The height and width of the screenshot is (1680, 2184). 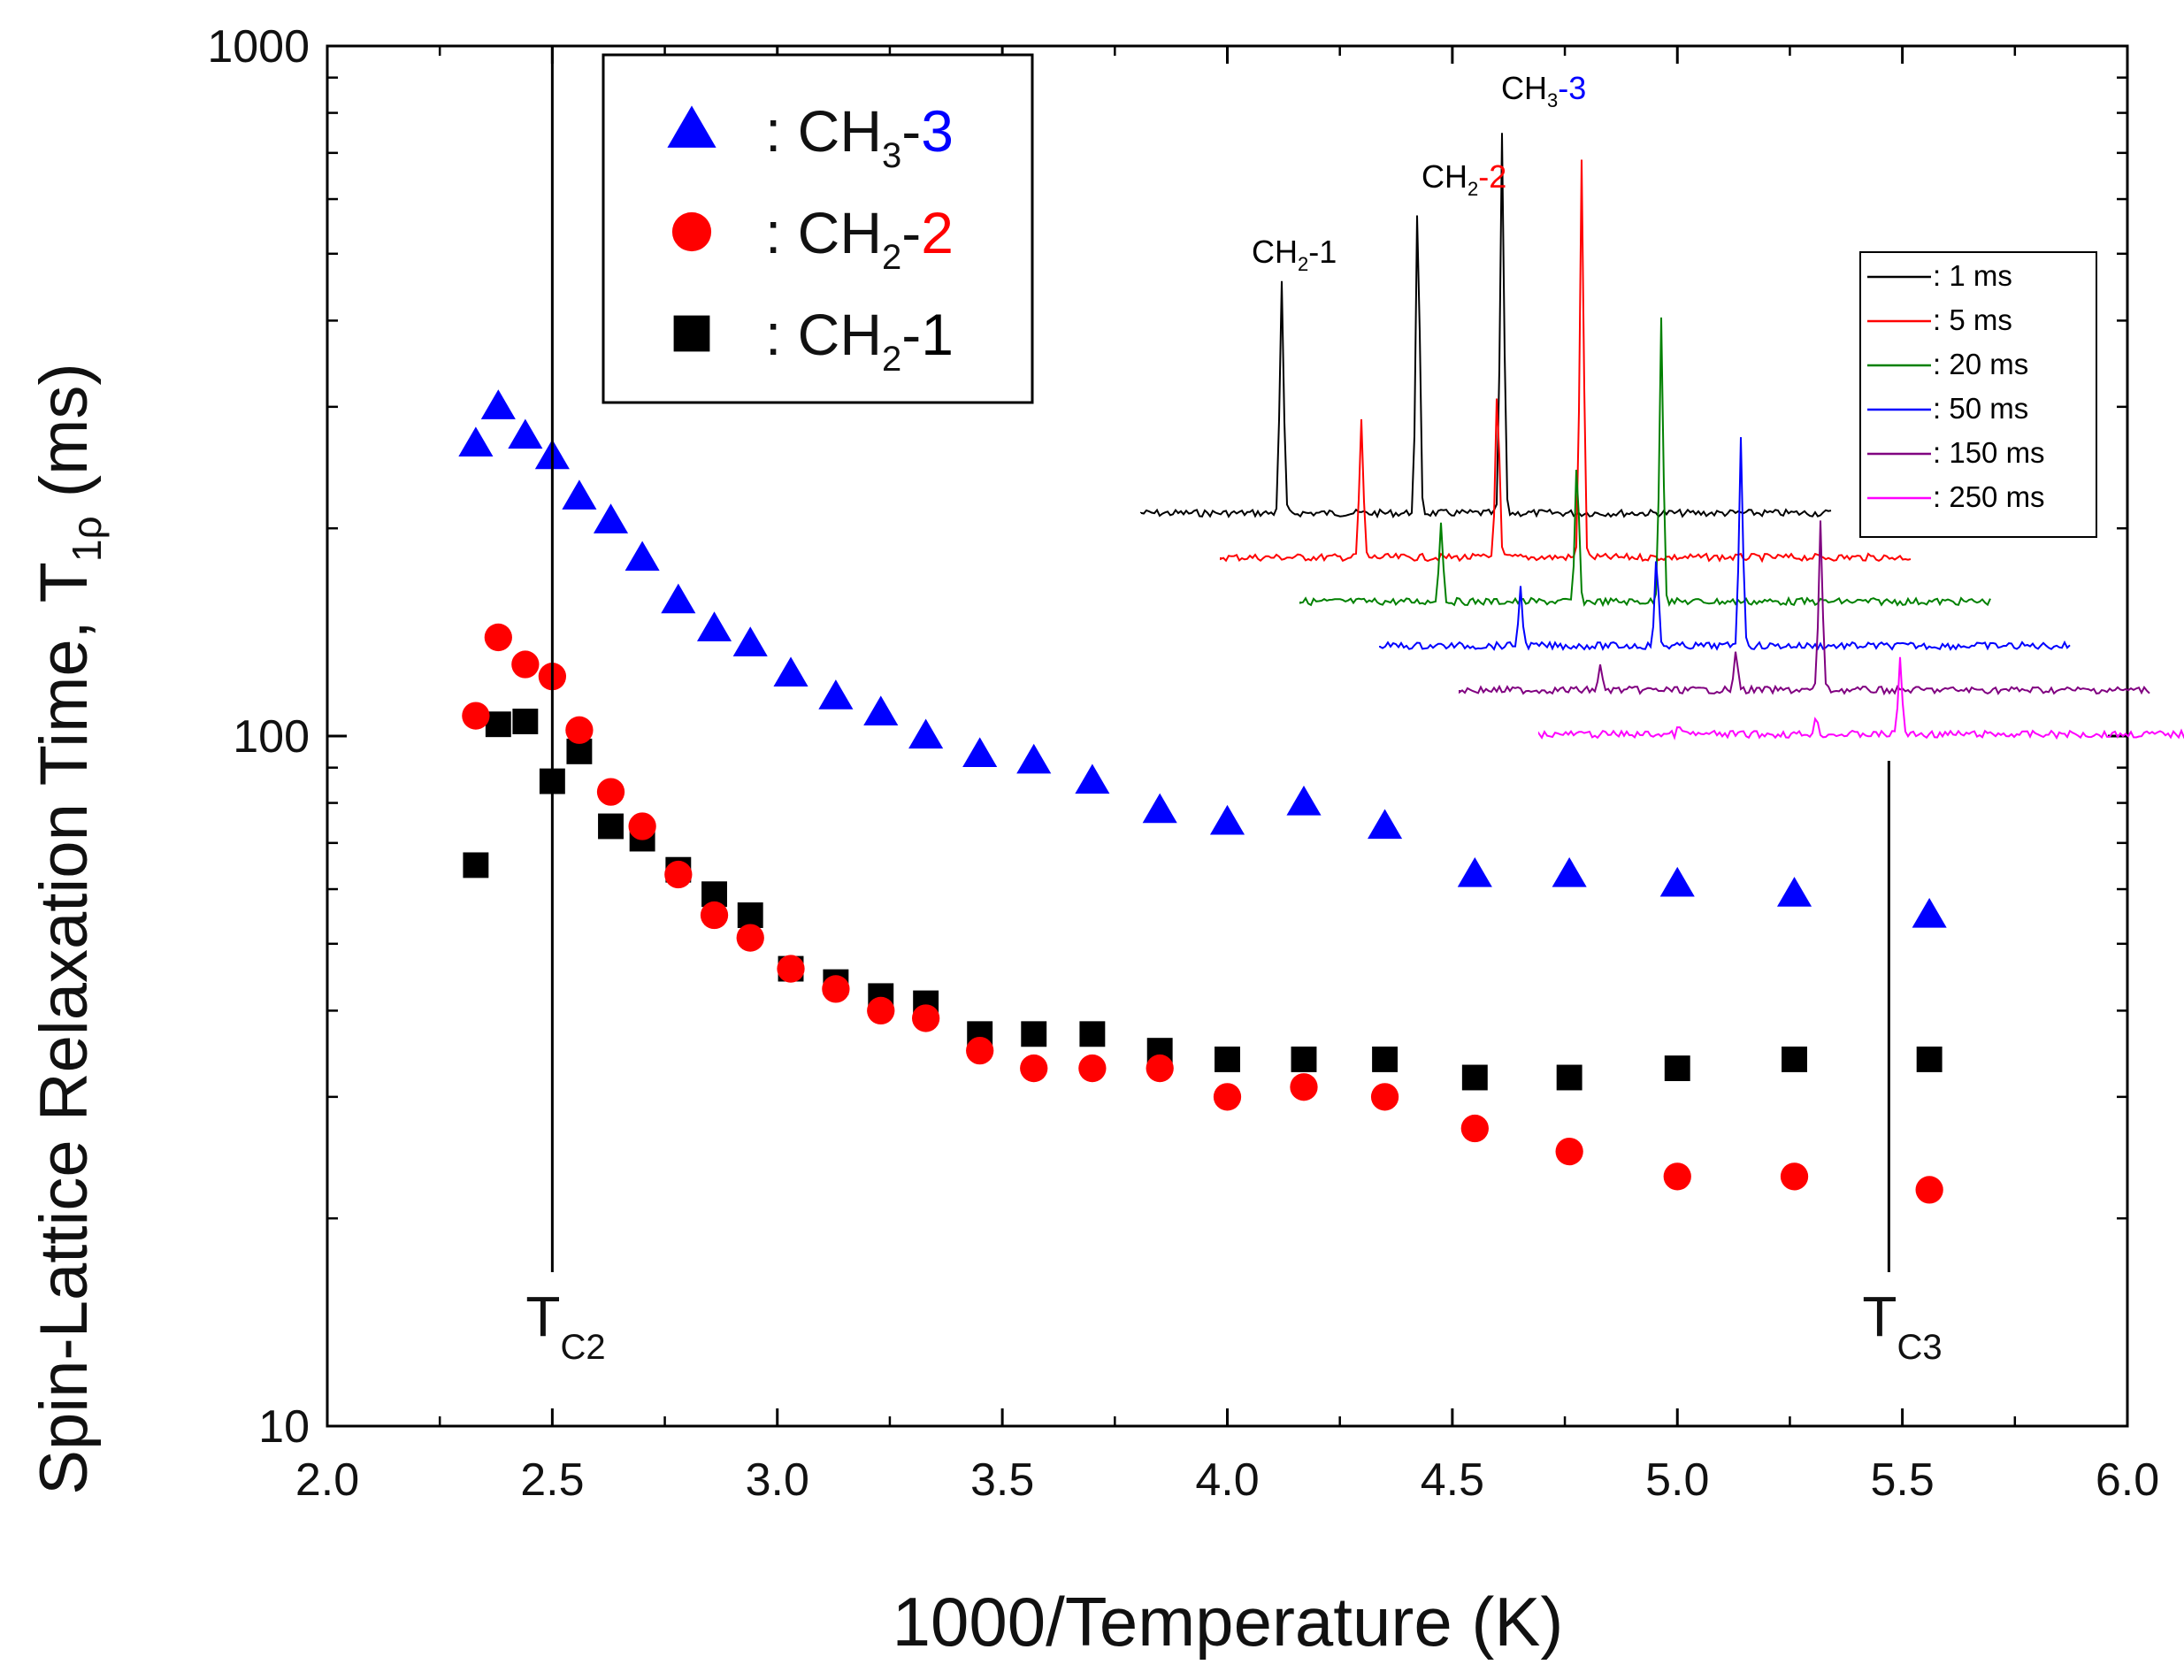 I want to click on x-tick-label: 4.0, so click(x=1227, y=1480).